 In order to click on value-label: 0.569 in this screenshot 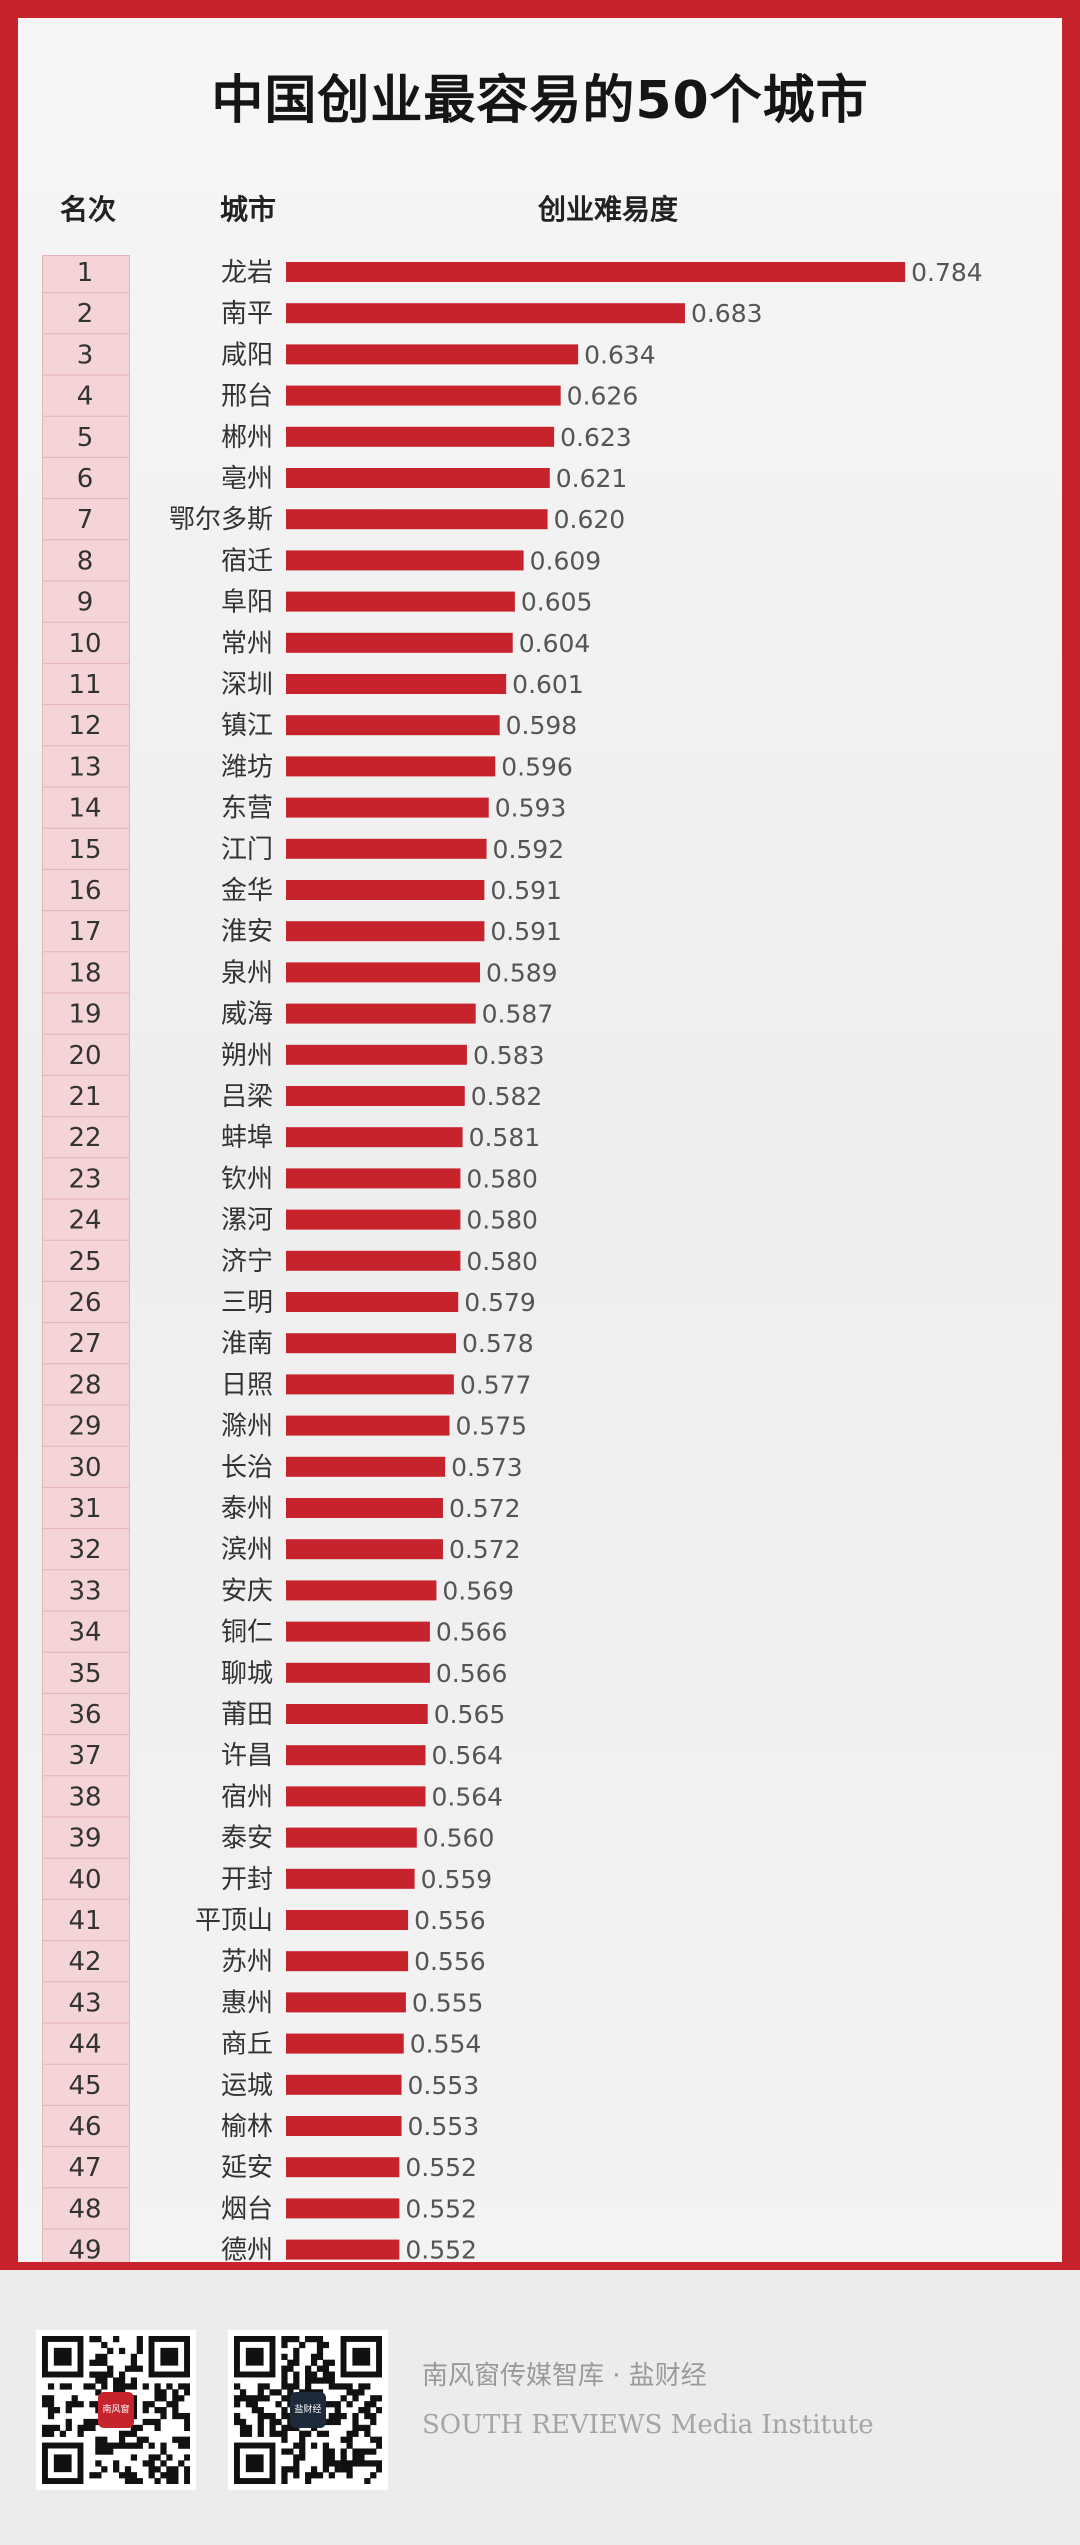, I will do `click(478, 1590)`.